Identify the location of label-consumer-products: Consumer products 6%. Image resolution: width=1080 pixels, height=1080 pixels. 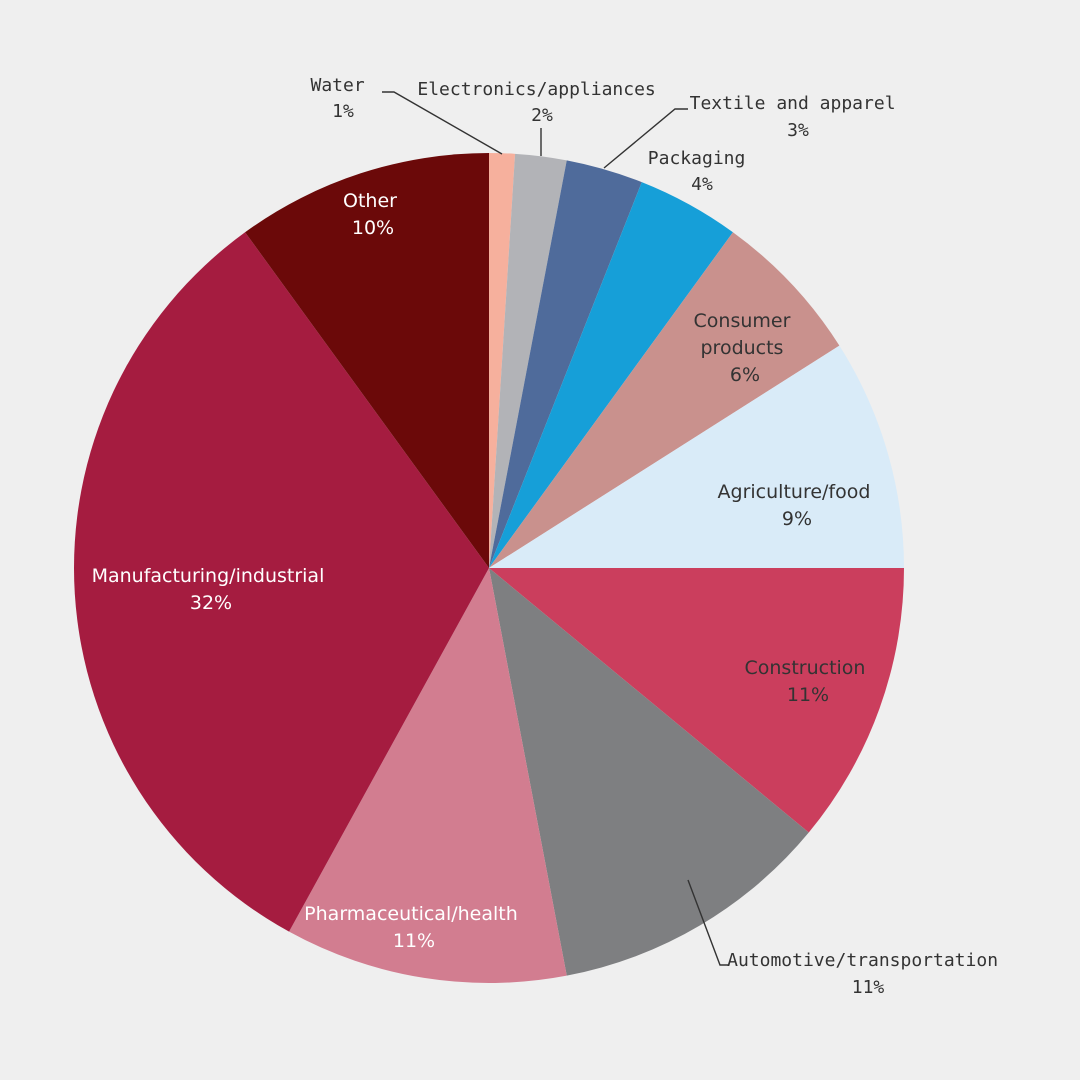
(745, 348).